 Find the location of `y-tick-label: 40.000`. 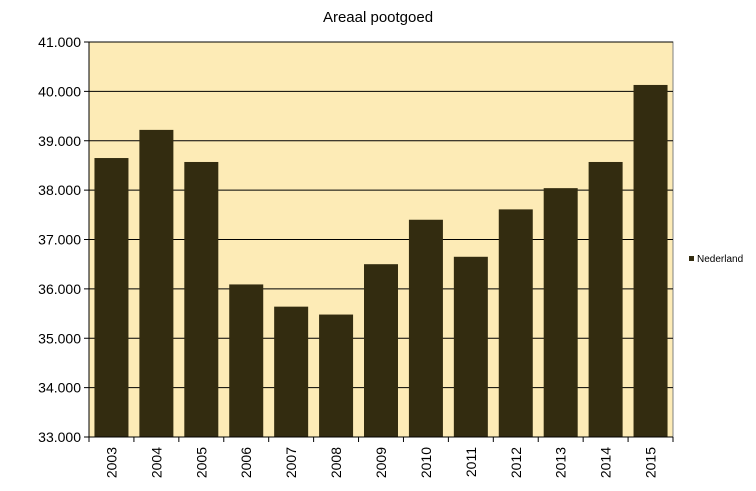

y-tick-label: 40.000 is located at coordinates (59, 91).